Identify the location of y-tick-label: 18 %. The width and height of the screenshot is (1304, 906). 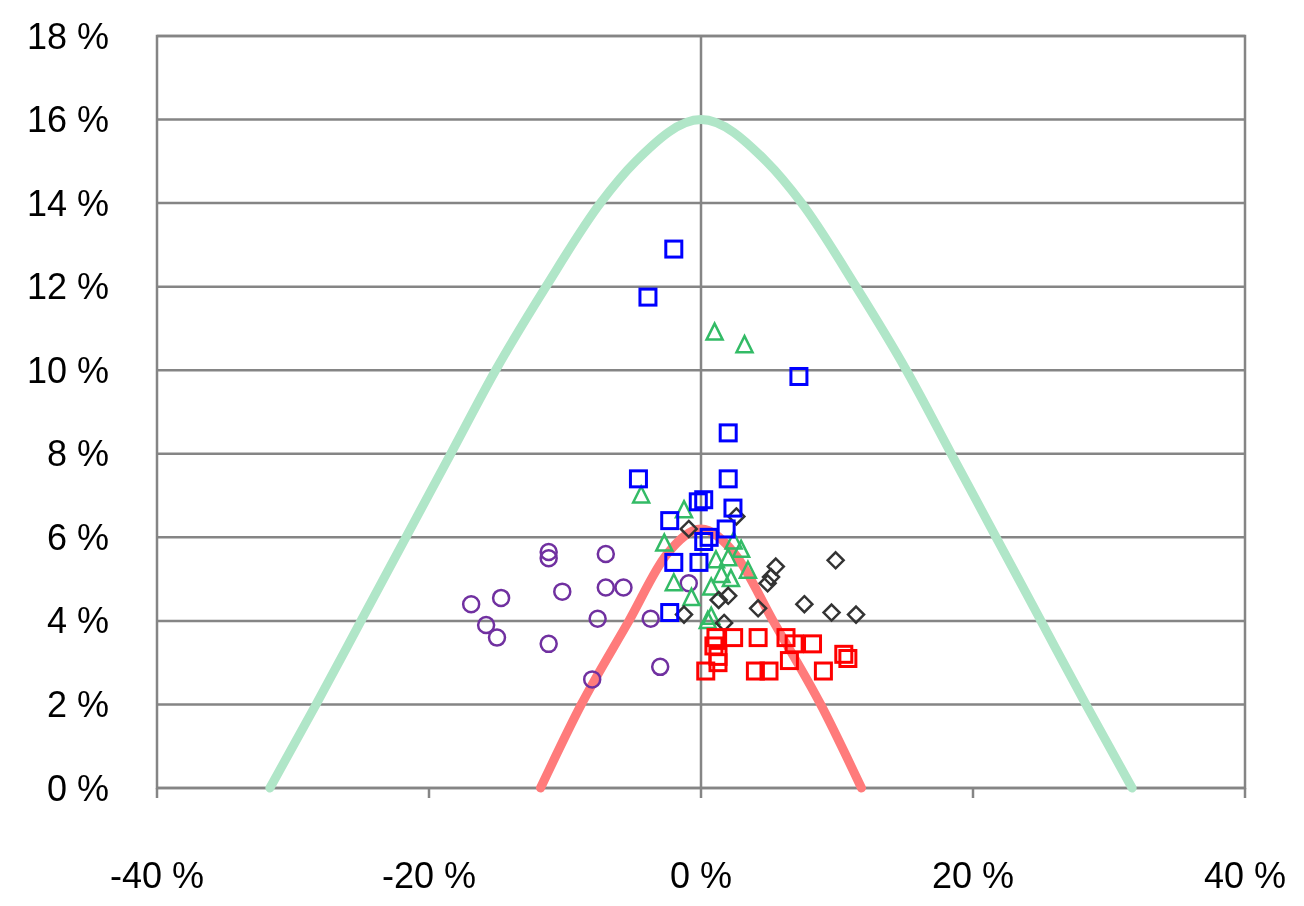
(67, 36).